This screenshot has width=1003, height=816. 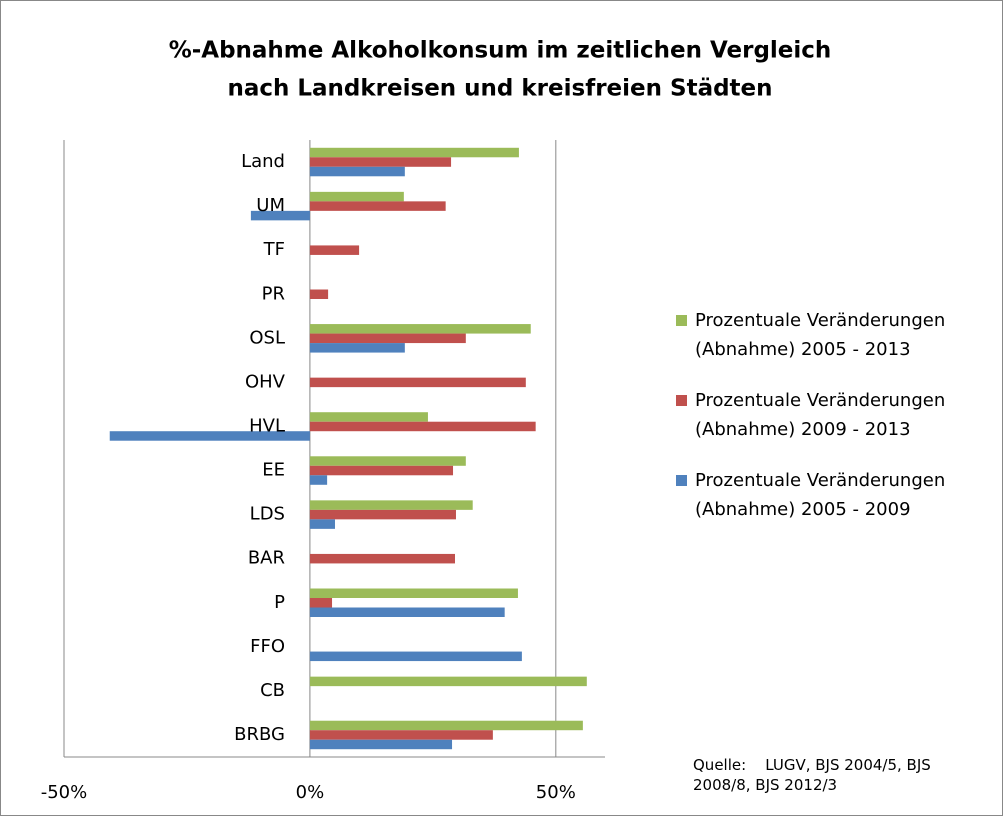 What do you see at coordinates (272, 690) in the screenshot?
I see `y-tick-label: CB` at bounding box center [272, 690].